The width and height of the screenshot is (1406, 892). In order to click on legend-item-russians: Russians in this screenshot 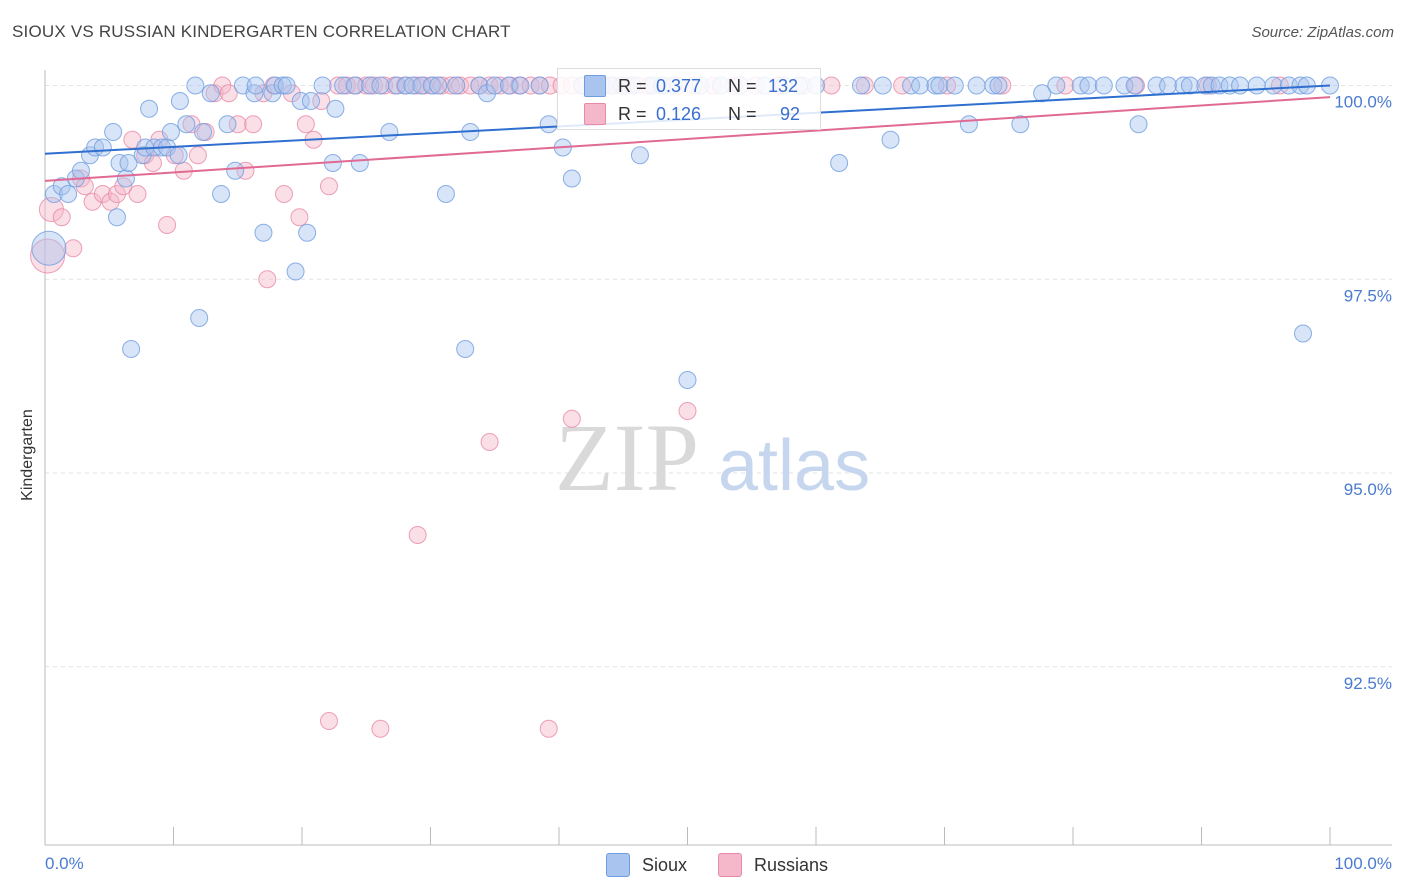, I will do `click(773, 865)`.